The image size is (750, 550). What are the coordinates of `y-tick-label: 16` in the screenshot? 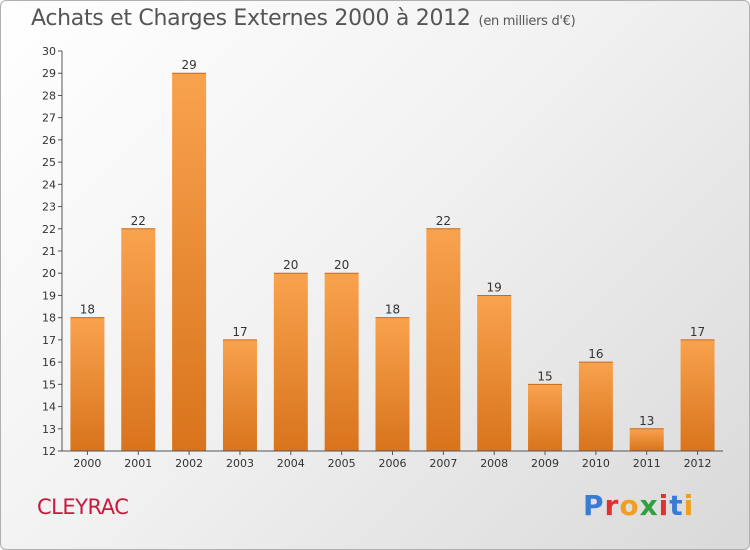 It's located at (49, 362).